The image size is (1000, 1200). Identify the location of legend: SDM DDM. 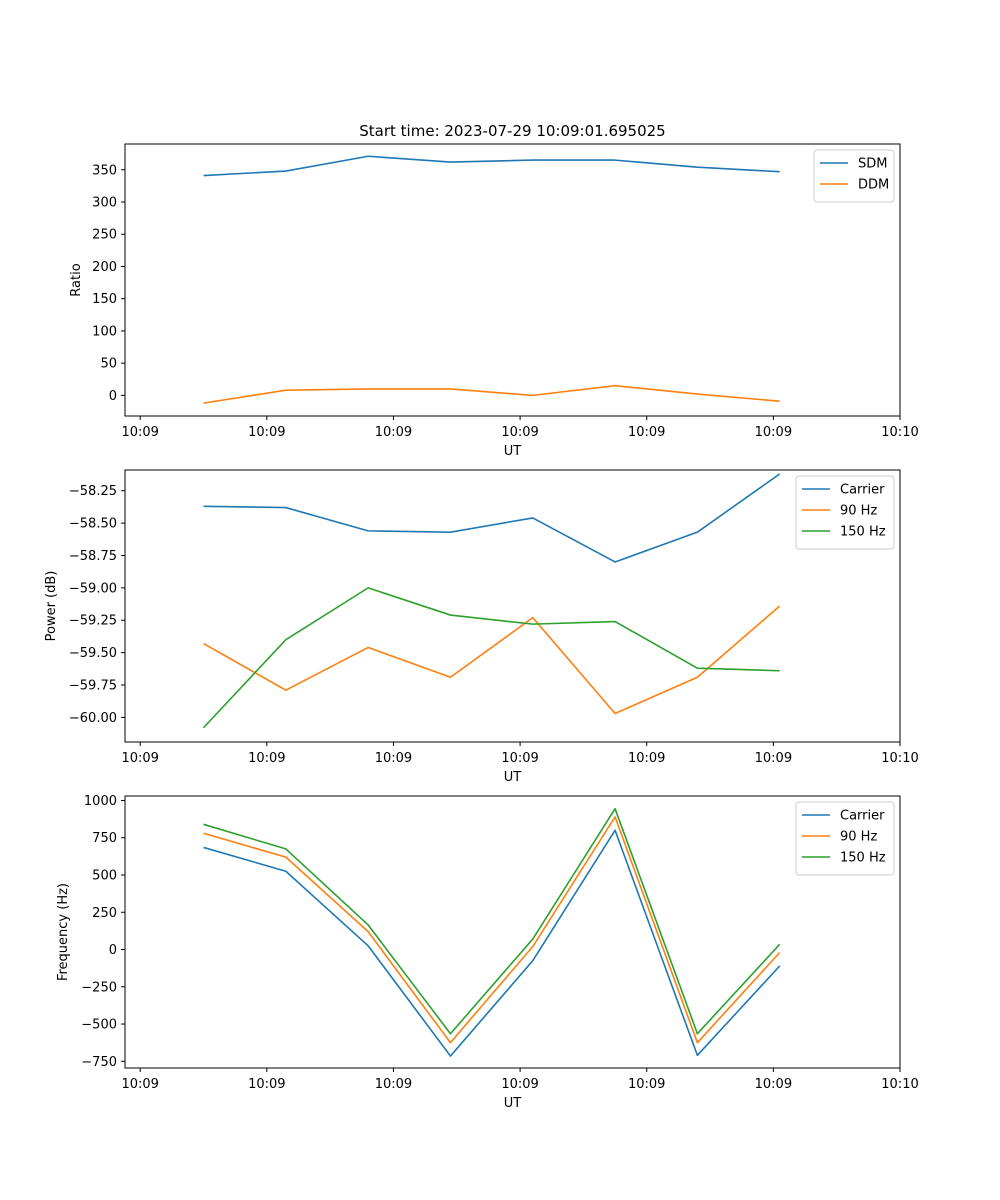
(854, 176).